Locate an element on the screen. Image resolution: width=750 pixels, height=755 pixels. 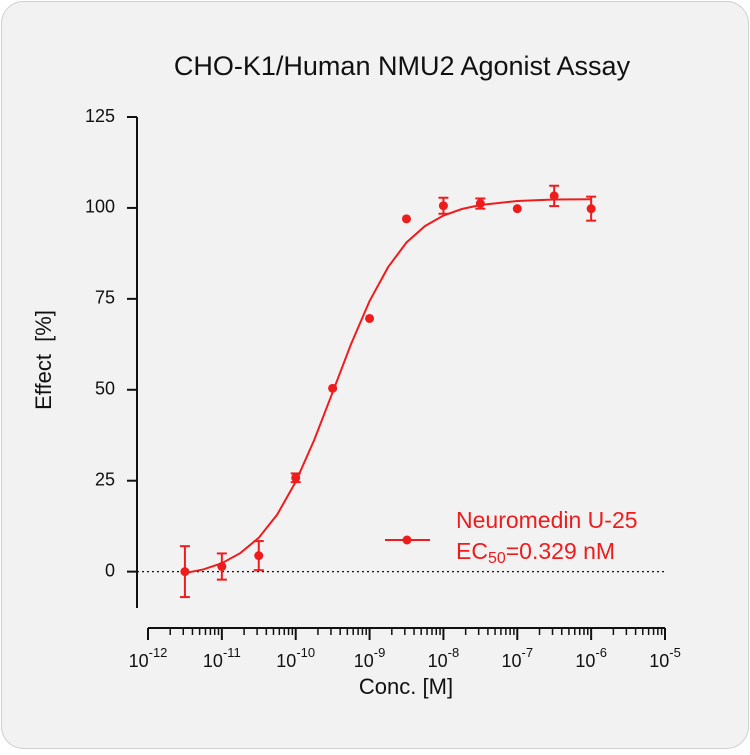
y-tick-label: 100 is located at coordinates (100, 207).